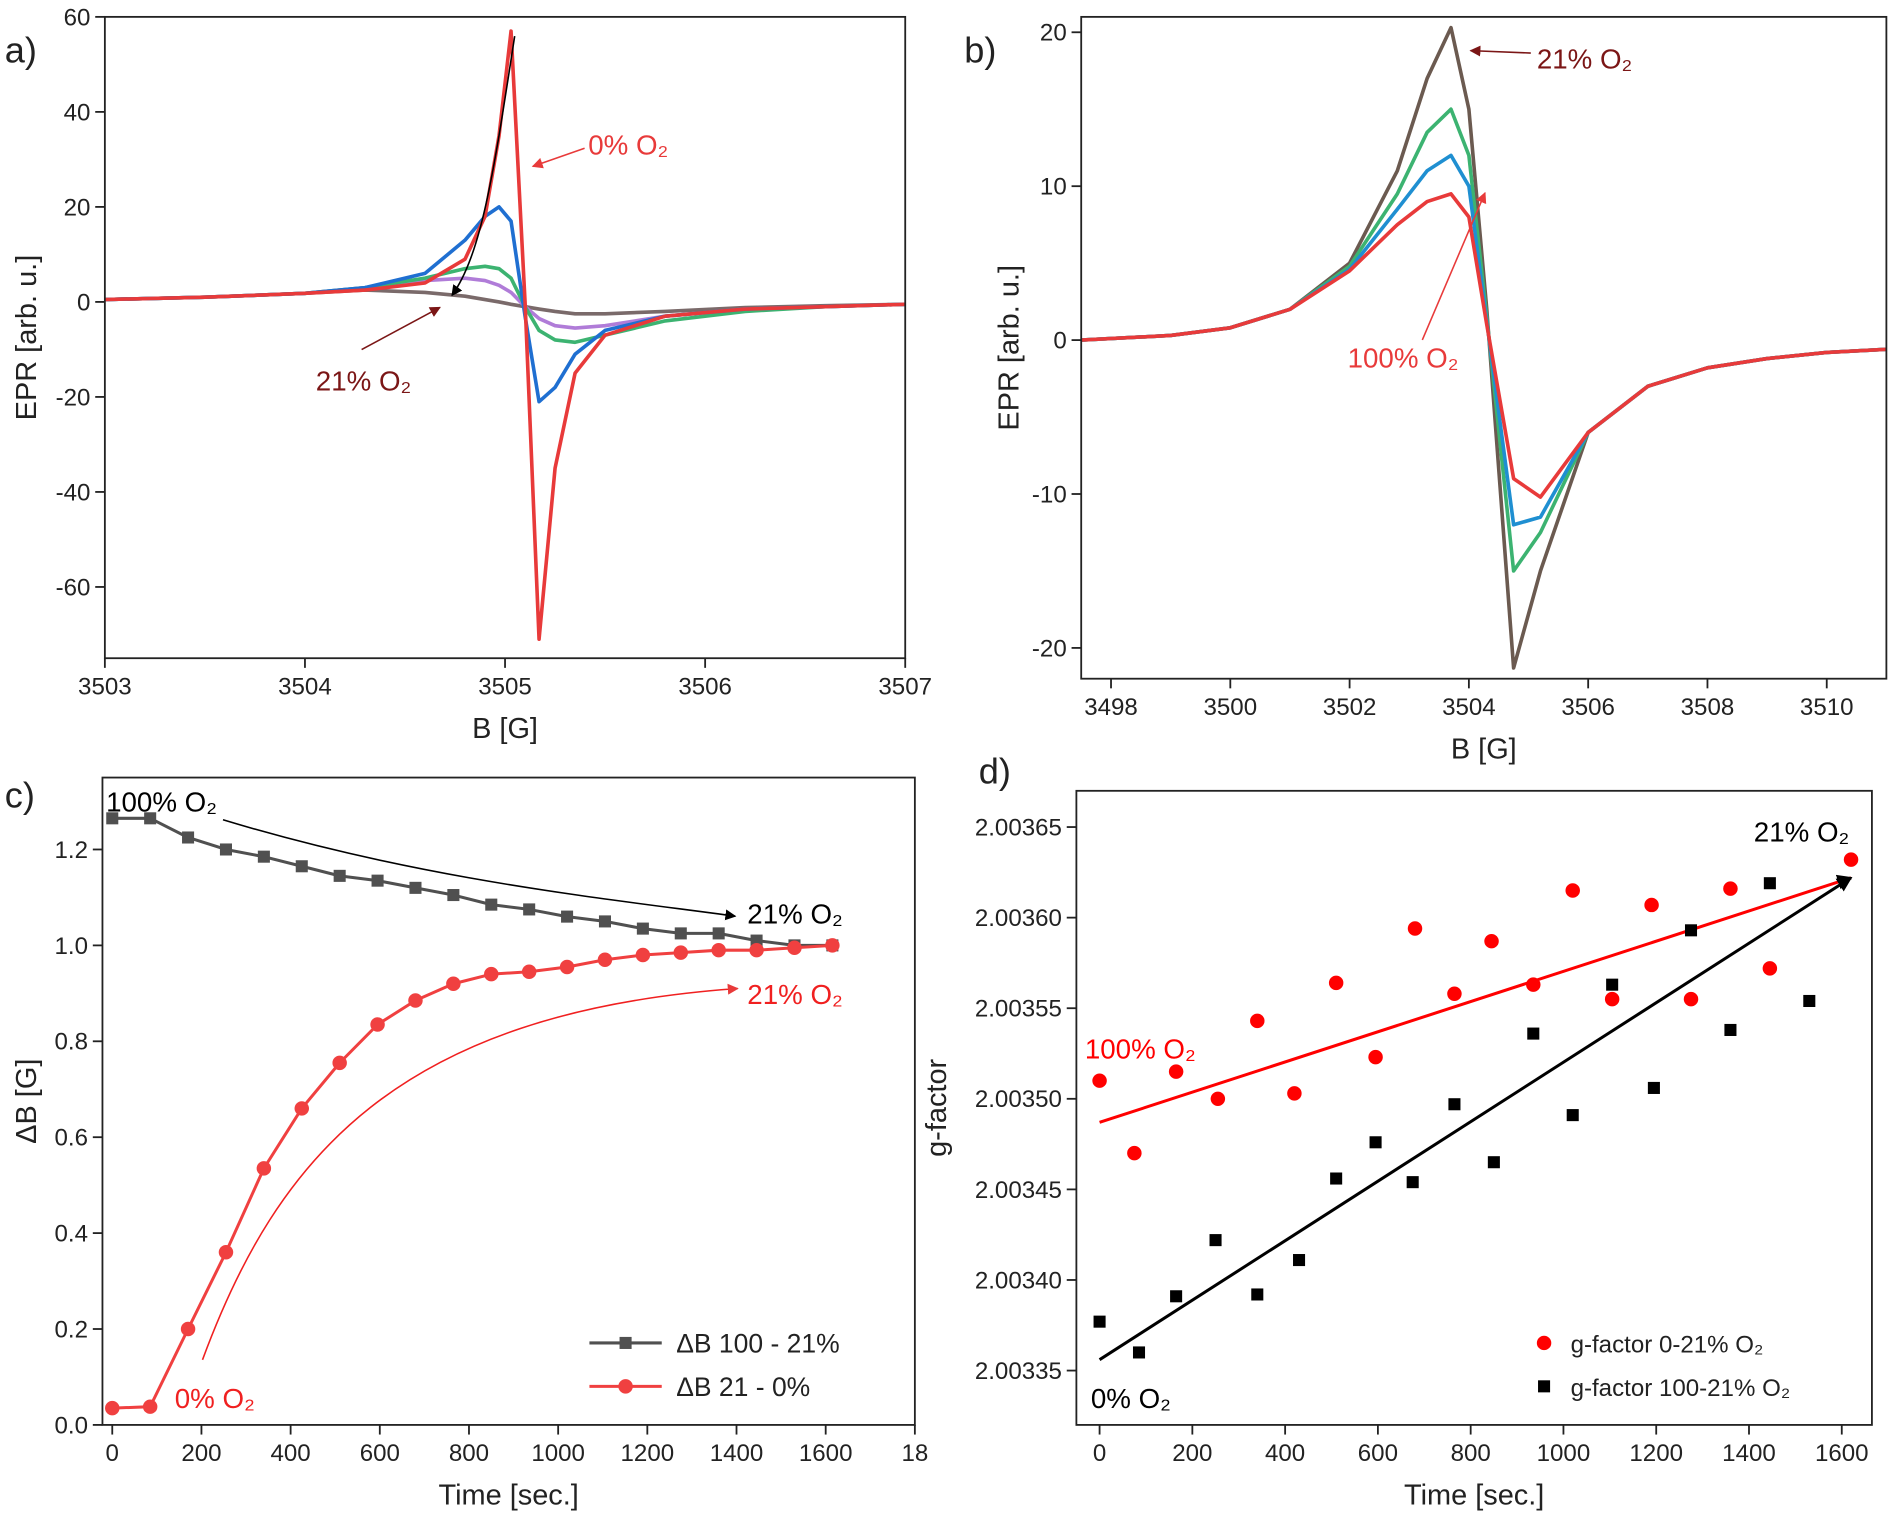 The height and width of the screenshot is (1531, 1890). I want to click on y-tick-label: -40, so click(73, 492).